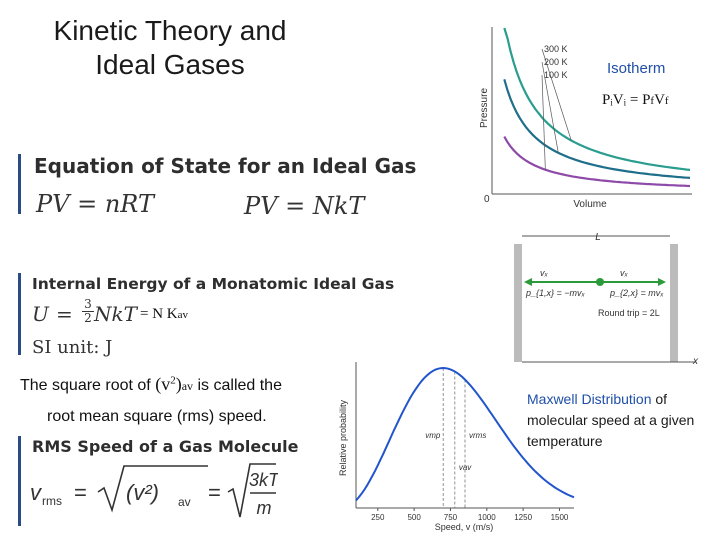 Image resolution: width=720 pixels, height=540 pixels. Describe the element at coordinates (36, 492) in the screenshot. I see `rms-v: v` at that location.